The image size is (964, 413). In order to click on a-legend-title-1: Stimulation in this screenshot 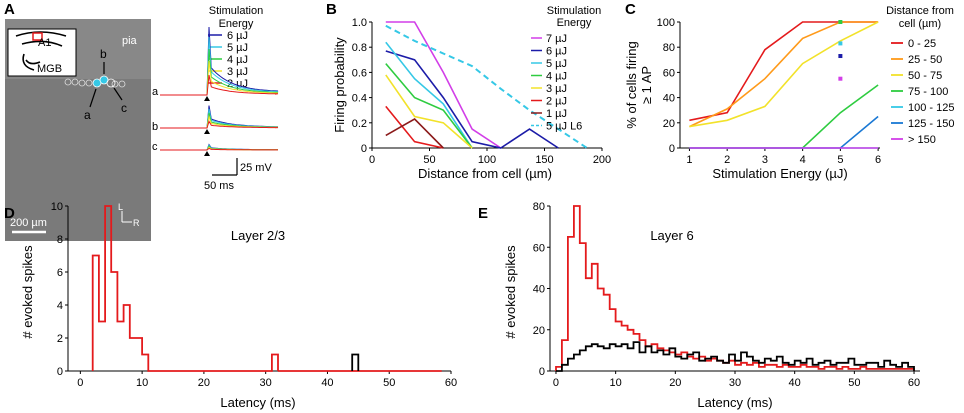, I will do `click(236, 11)`.